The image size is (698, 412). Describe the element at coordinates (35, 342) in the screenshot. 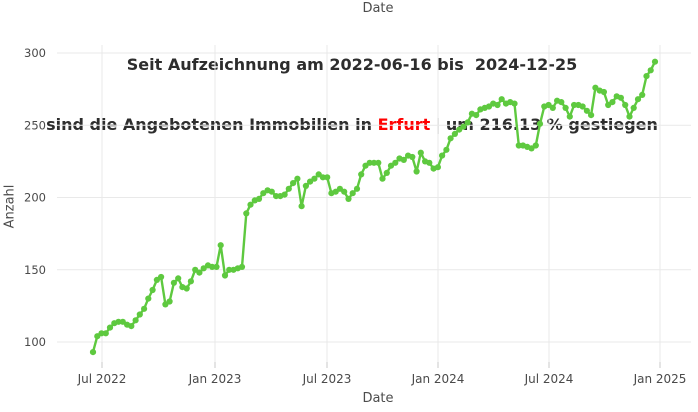

I see `y-tick-label: 100` at that location.